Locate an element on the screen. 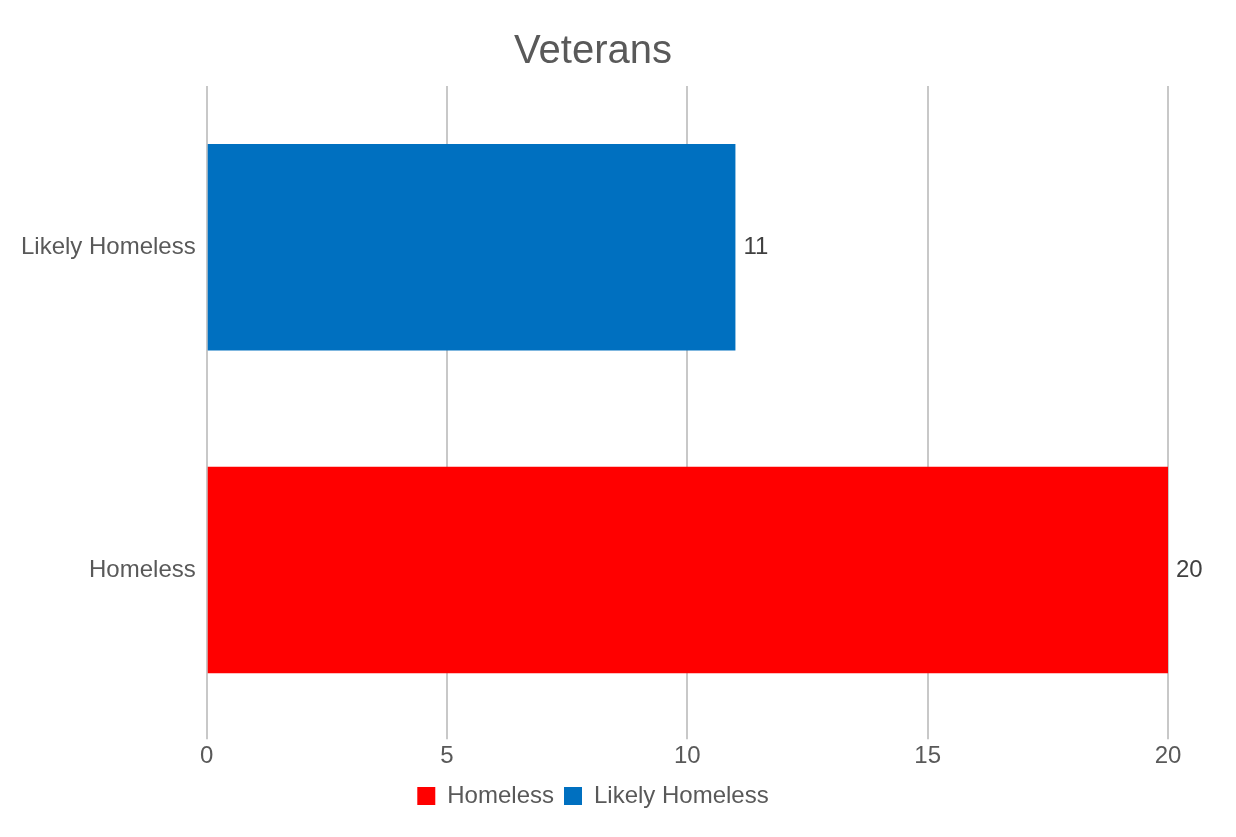 The height and width of the screenshot is (837, 1236). chart-title: Veterans is located at coordinates (593, 49).